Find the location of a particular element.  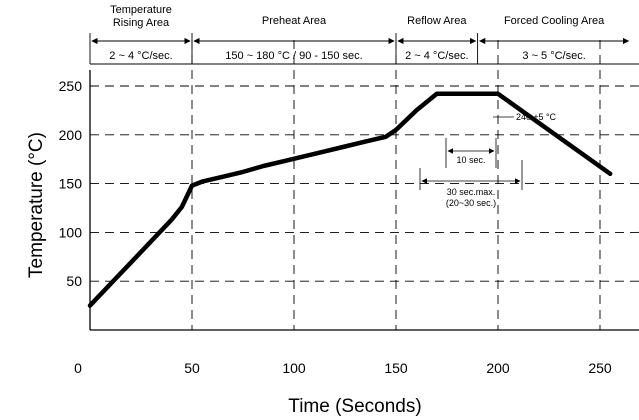

zone-rate-2: 2 ~ 4 °C/sec. is located at coordinates (436, 56).